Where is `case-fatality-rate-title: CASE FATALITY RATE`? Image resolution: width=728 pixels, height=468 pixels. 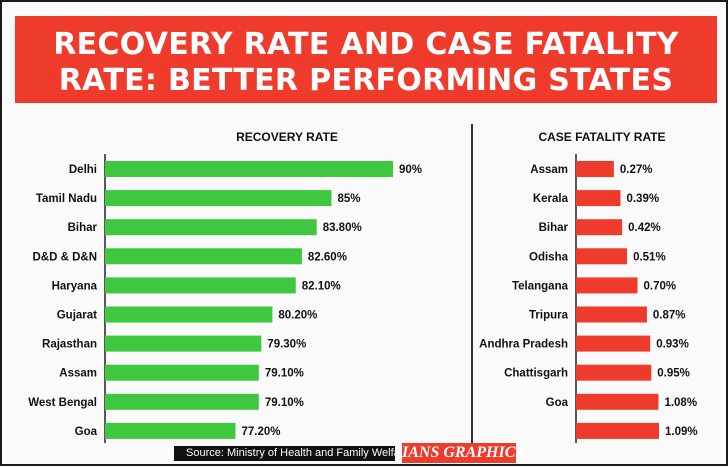
case-fatality-rate-title: CASE FATALITY RATE is located at coordinates (602, 137).